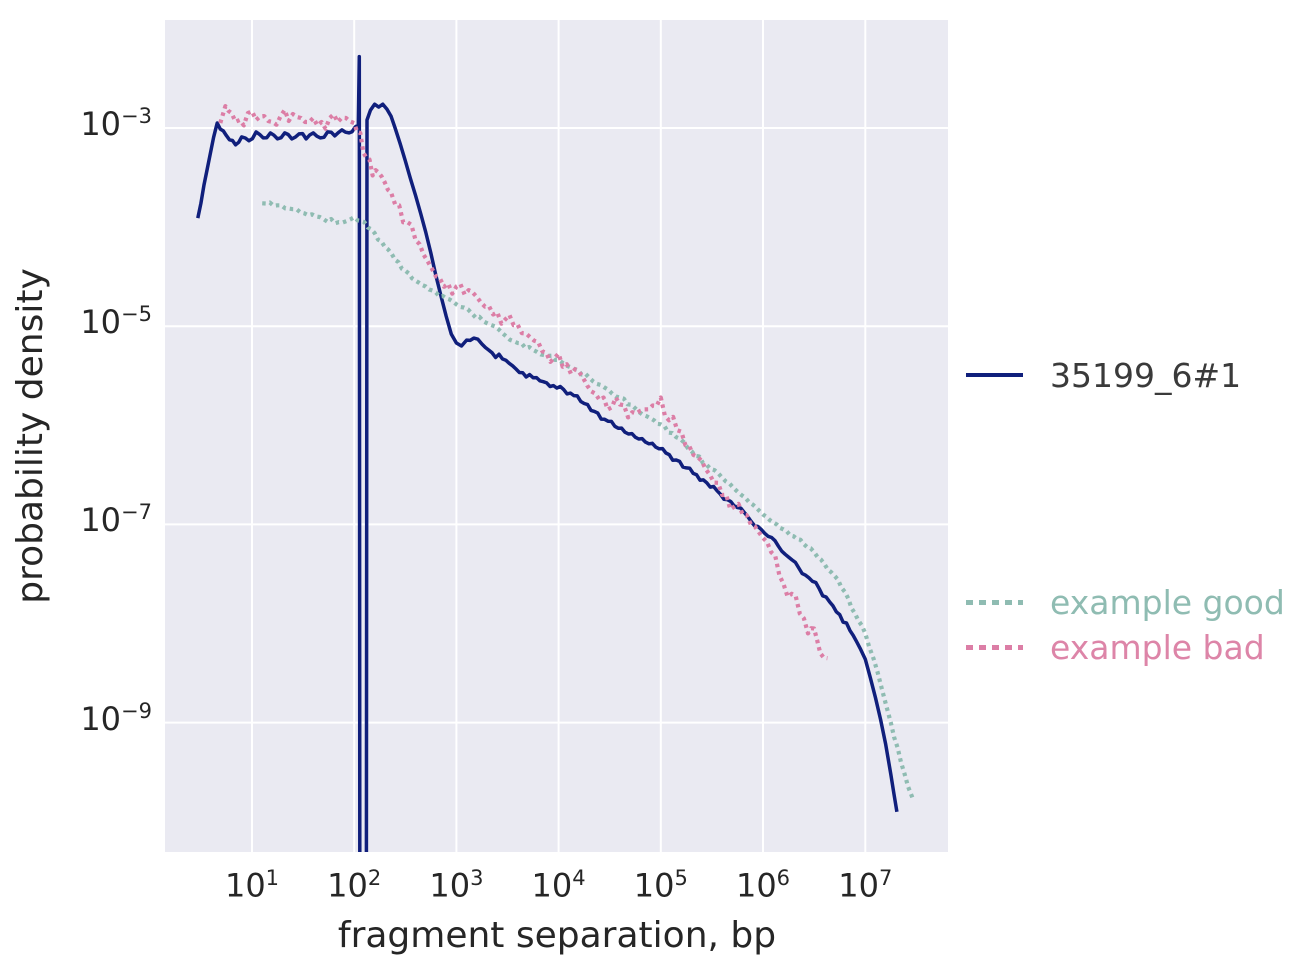  Describe the element at coordinates (865, 885) in the screenshot. I see `x-tick-label: 107` at that location.